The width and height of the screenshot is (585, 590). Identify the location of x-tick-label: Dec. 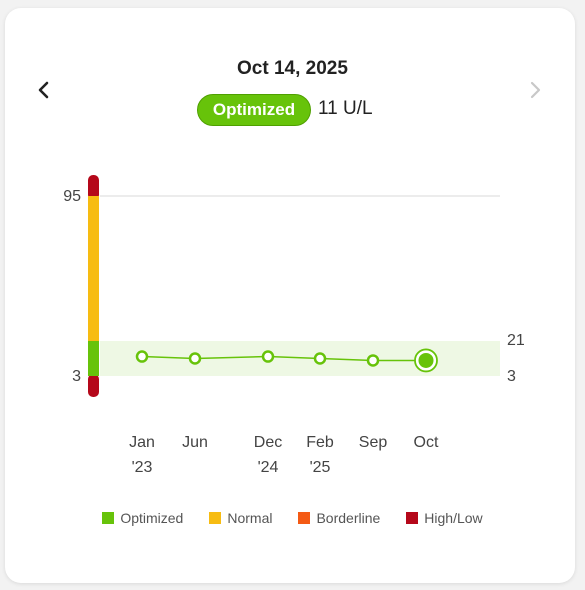
(268, 442).